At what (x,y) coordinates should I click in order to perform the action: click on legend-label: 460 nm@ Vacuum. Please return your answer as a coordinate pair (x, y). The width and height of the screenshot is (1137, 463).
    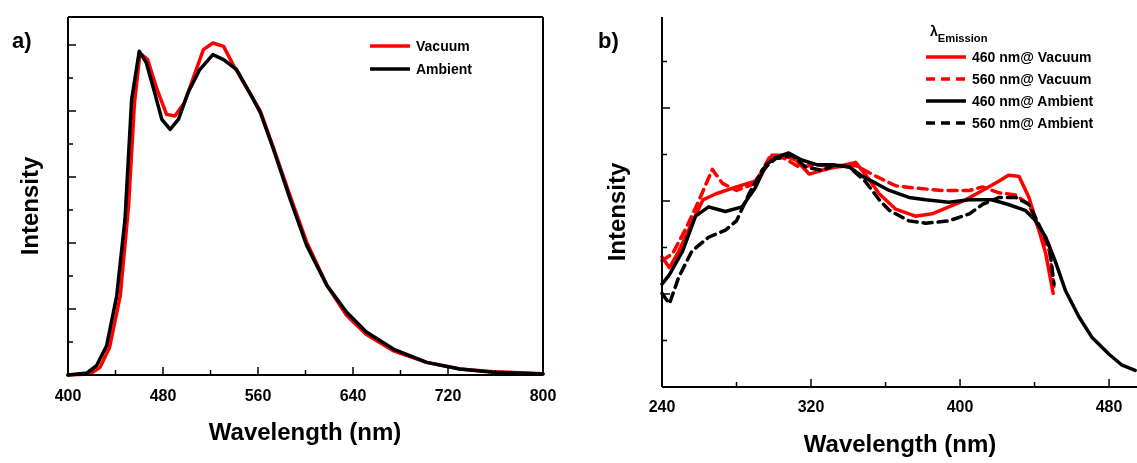
    Looking at the image, I should click on (1032, 57).